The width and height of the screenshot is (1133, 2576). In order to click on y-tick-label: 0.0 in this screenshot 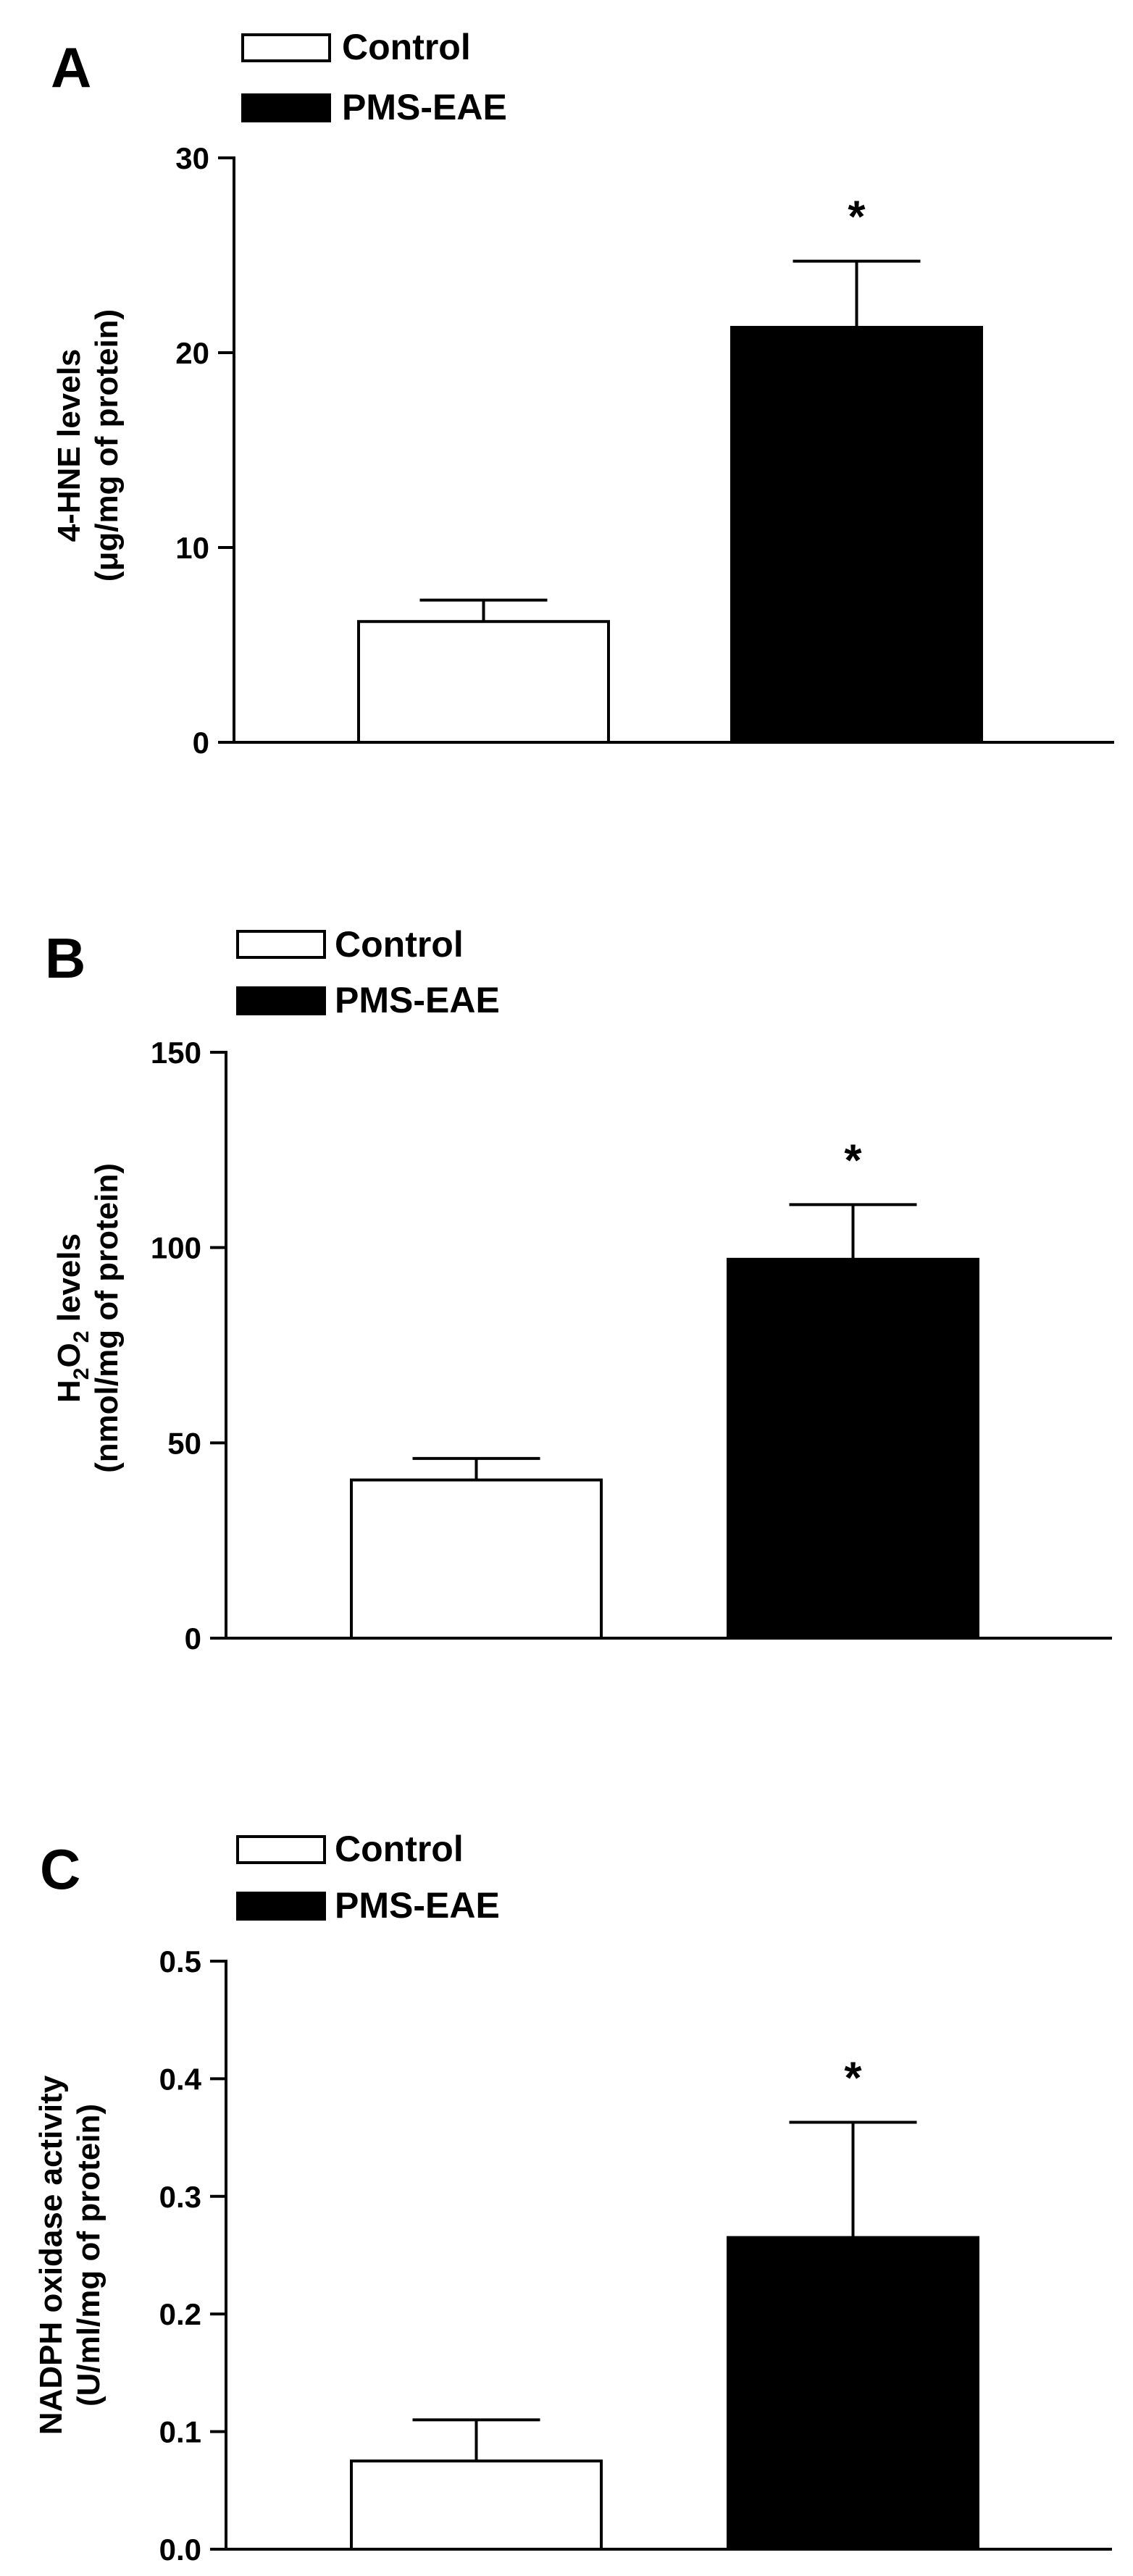, I will do `click(180, 2550)`.